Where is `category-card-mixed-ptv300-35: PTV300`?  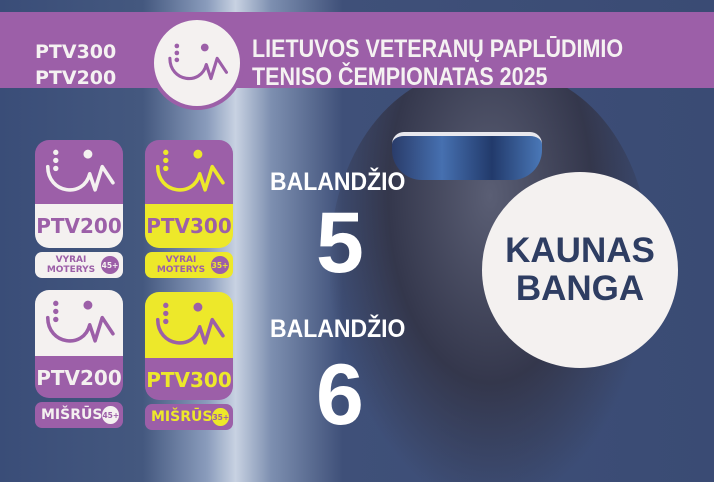
category-card-mixed-ptv300-35: PTV300 is located at coordinates (189, 346).